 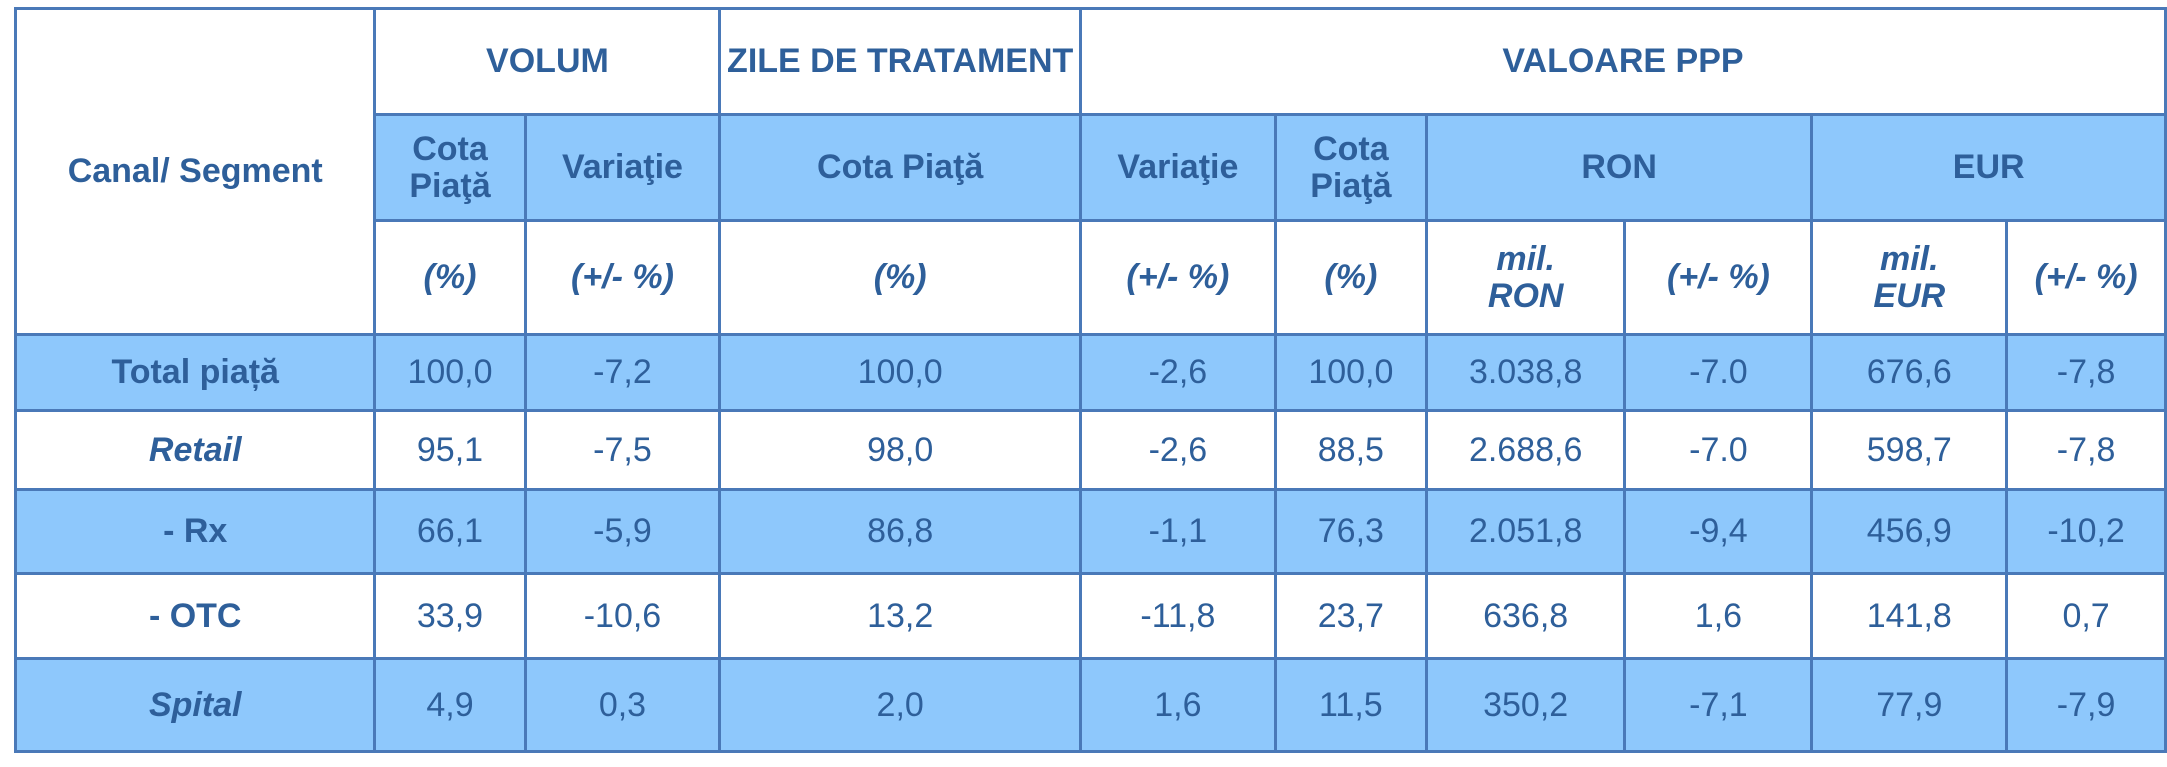 I want to click on unit-cell: mil. EUR, so click(x=1909, y=277).